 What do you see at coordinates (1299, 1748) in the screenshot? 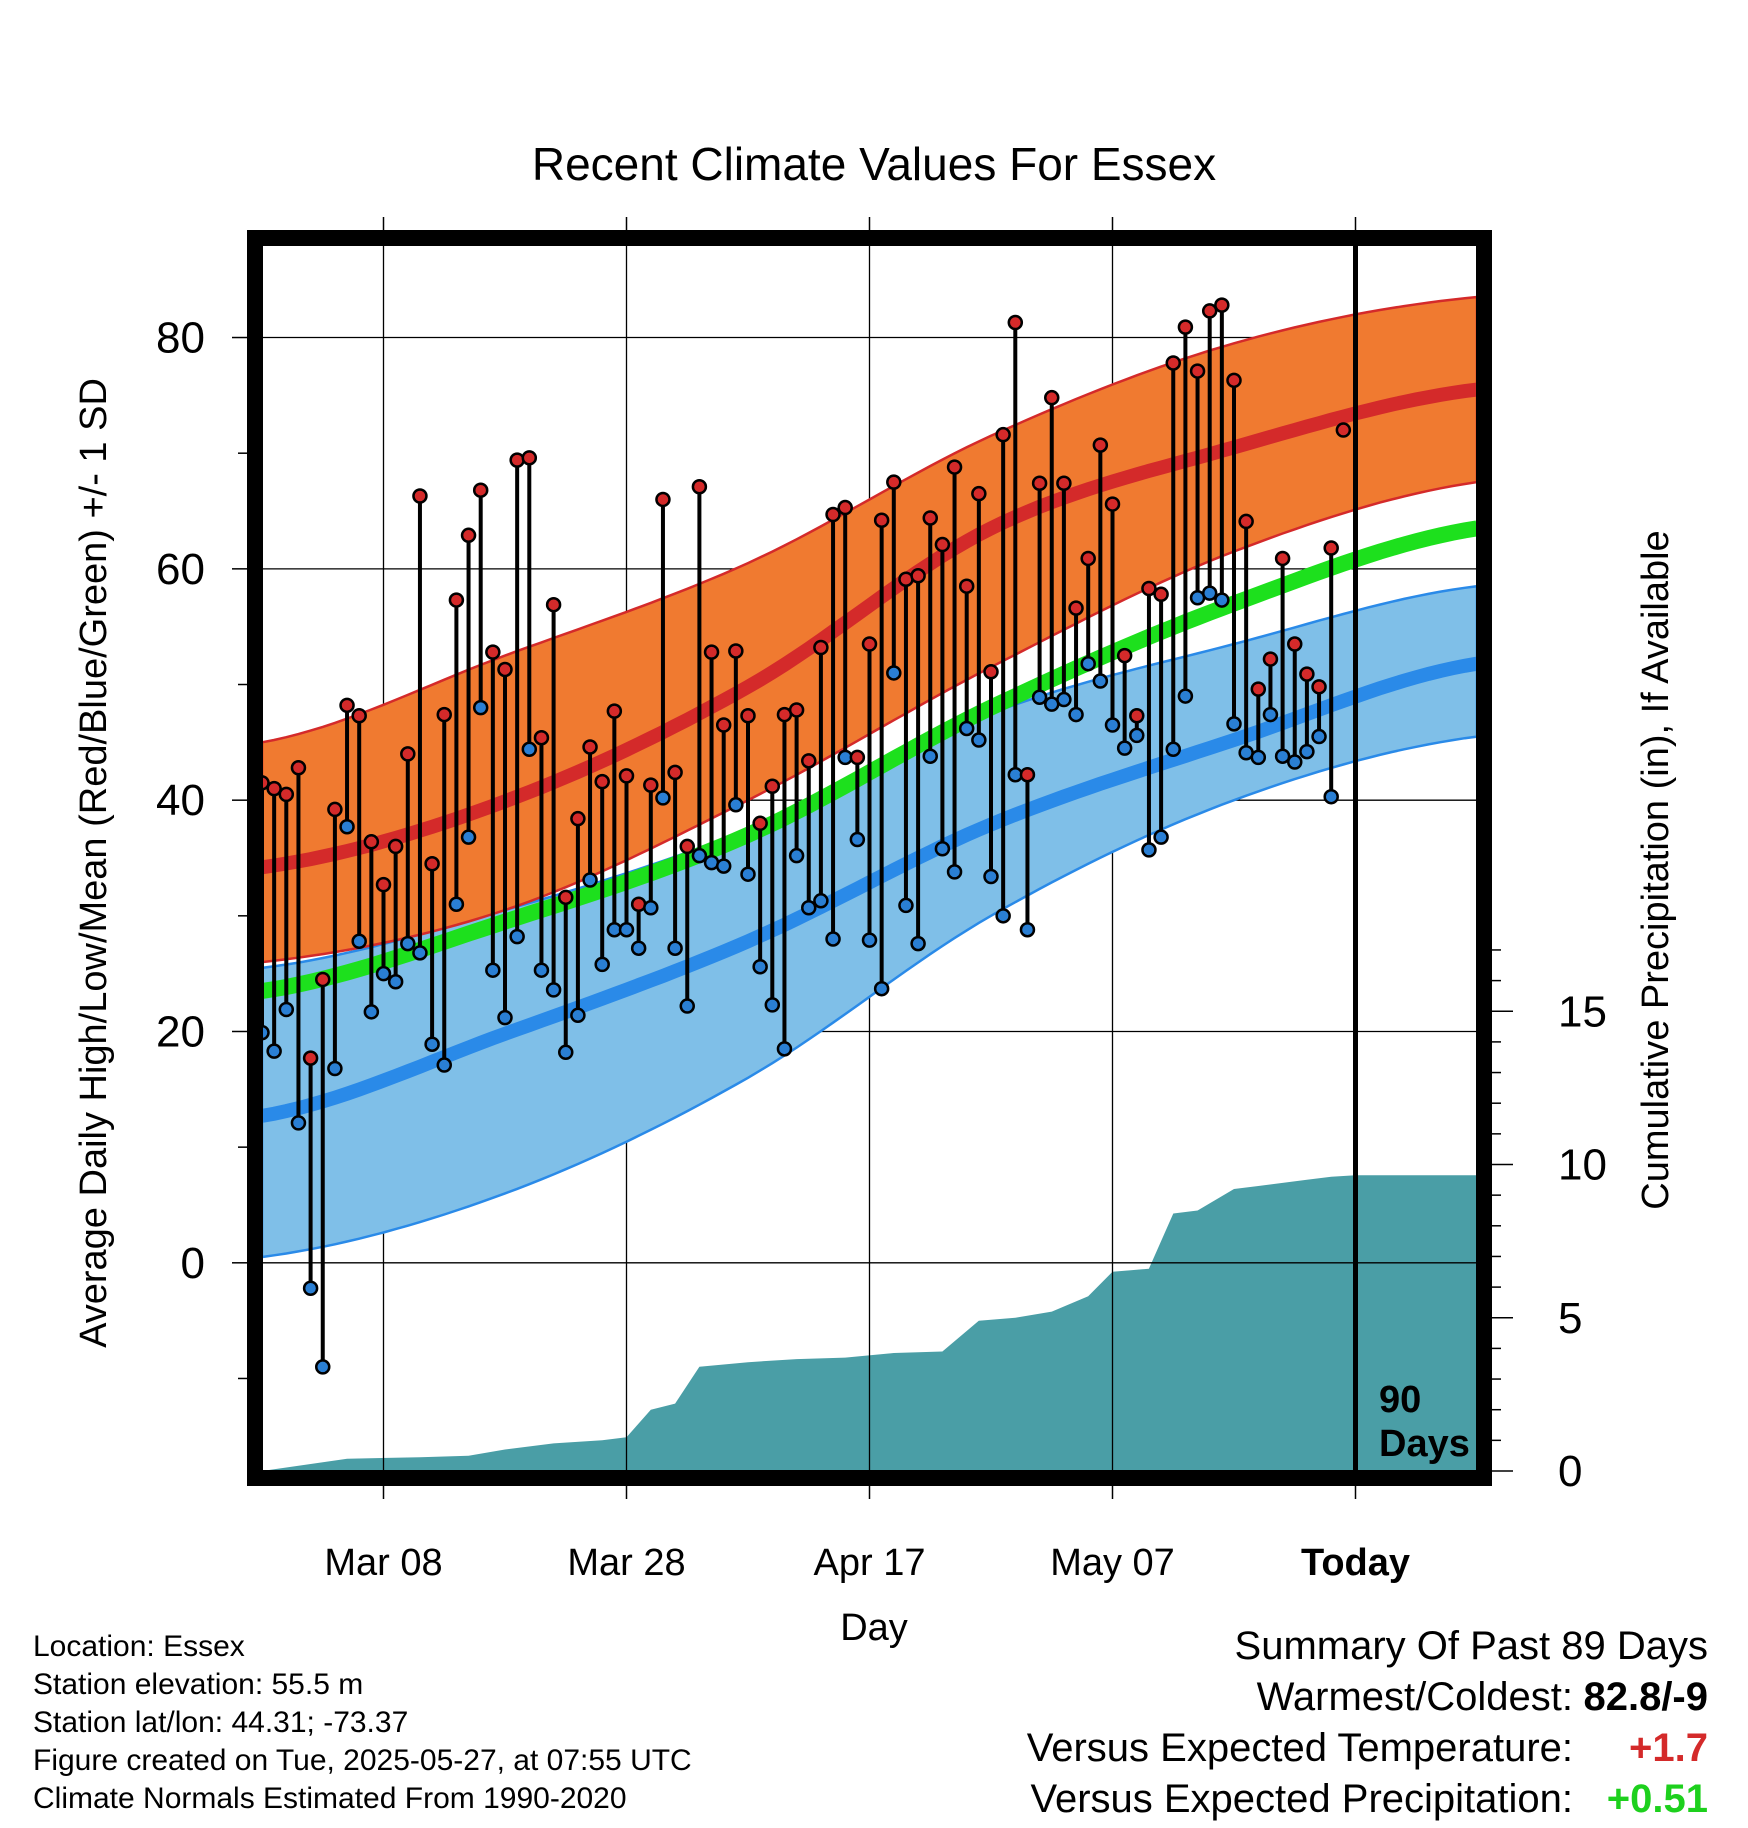
I see `summary-temp-label: Versus Expected Temperature:` at bounding box center [1299, 1748].